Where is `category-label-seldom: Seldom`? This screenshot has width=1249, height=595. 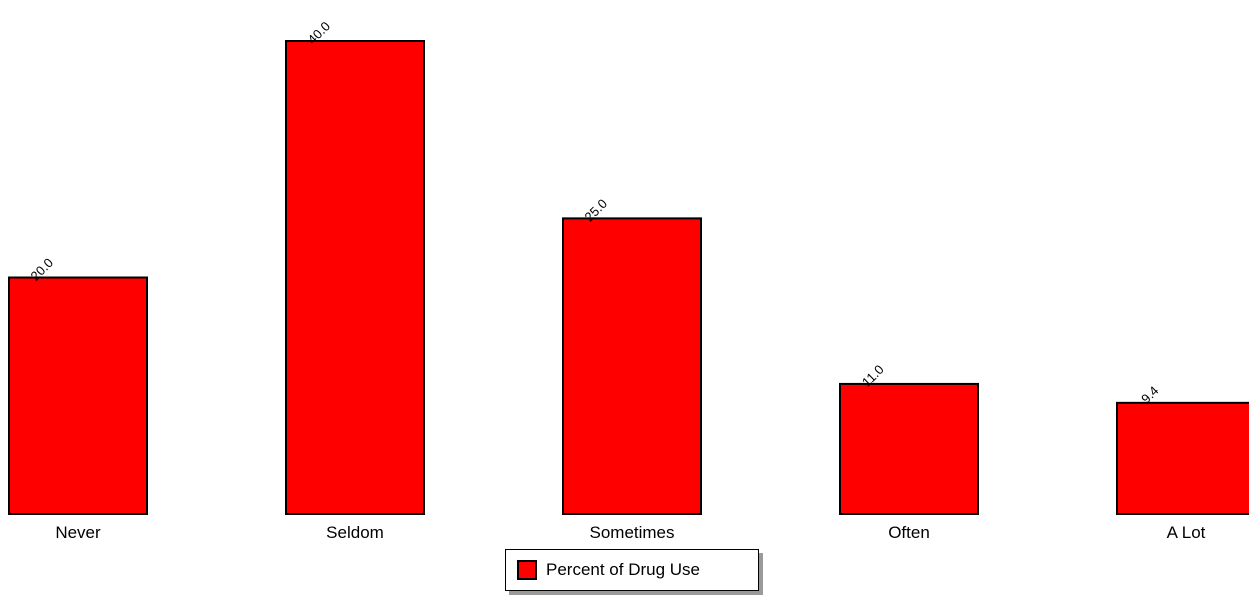 category-label-seldom: Seldom is located at coordinates (355, 532).